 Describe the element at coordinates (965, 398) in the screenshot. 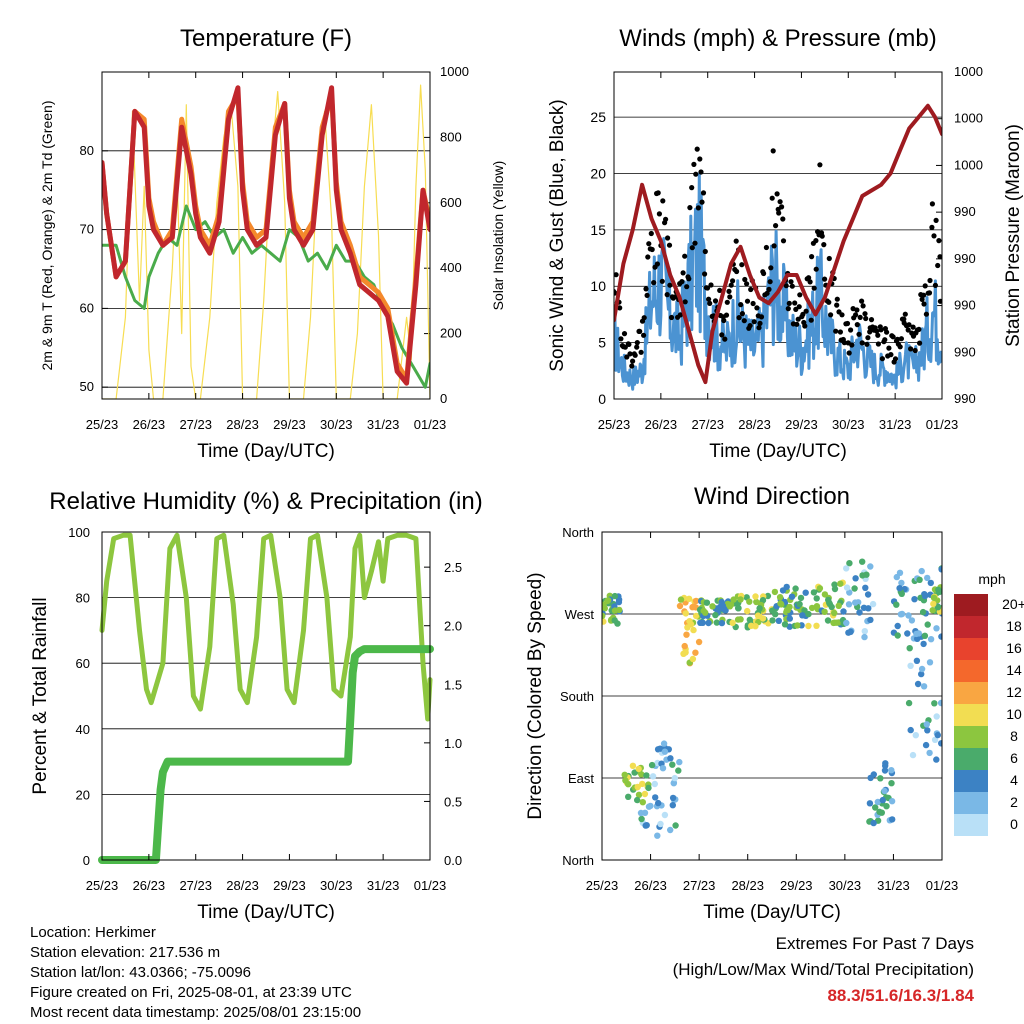

I see `panel-1-y-right-tick-label: 990` at that location.